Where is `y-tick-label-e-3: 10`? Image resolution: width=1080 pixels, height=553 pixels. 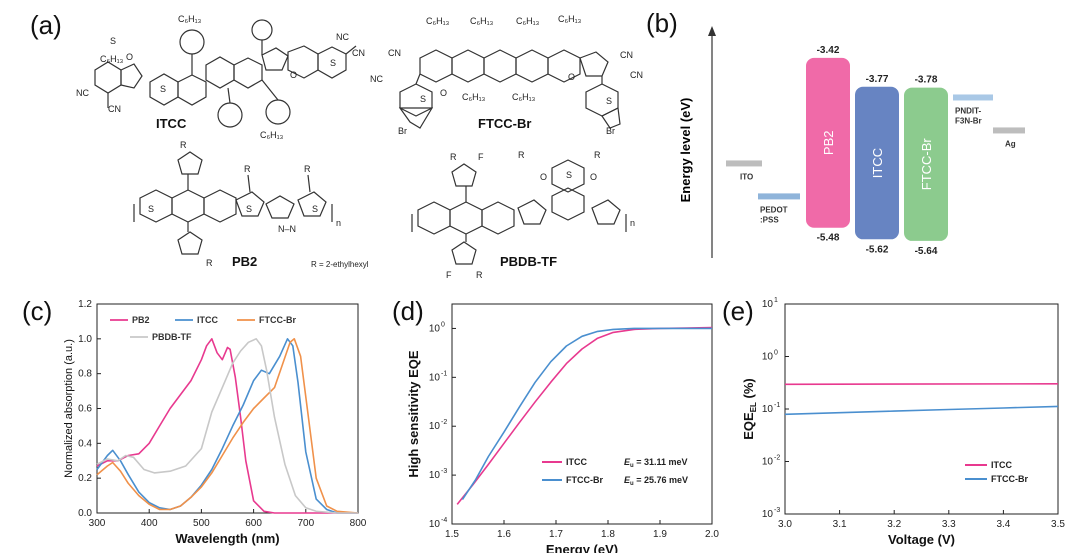 y-tick-label-e-3: 10 is located at coordinates (768, 357).